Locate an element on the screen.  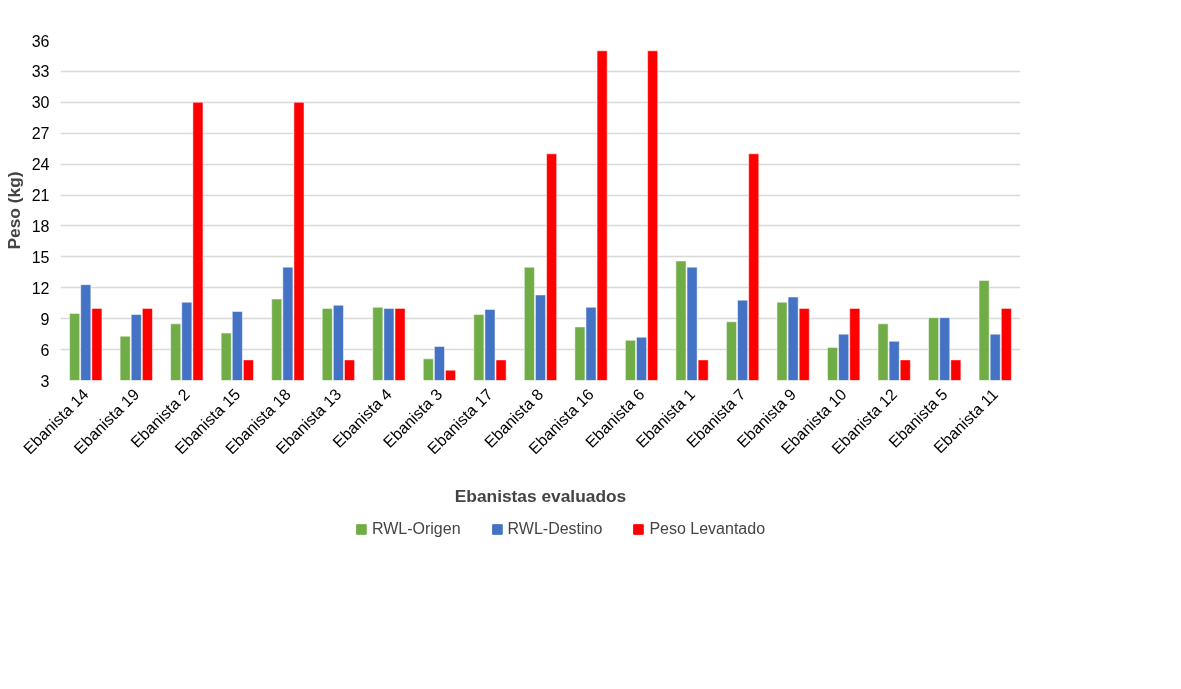
y-tick-label: 6 is located at coordinates (45, 350).